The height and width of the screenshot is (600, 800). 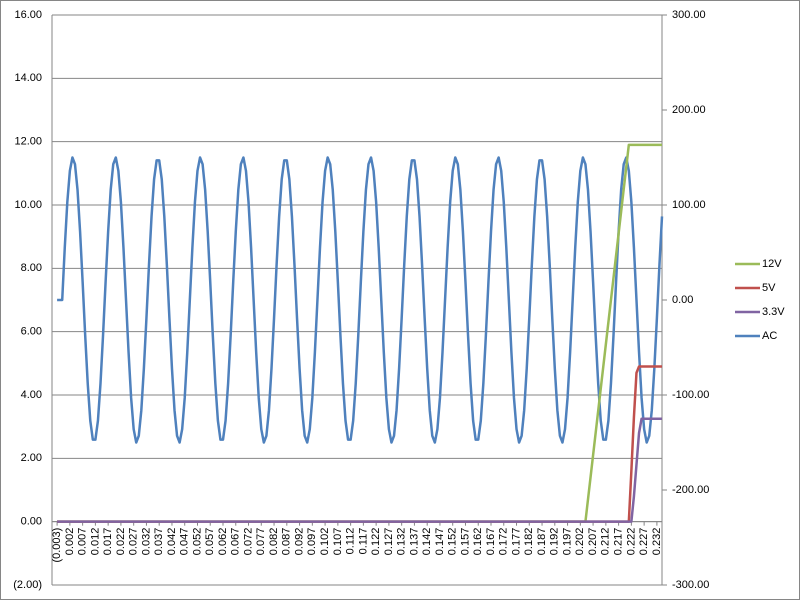 I want to click on y-tick-label: 16.00, so click(x=28, y=15).